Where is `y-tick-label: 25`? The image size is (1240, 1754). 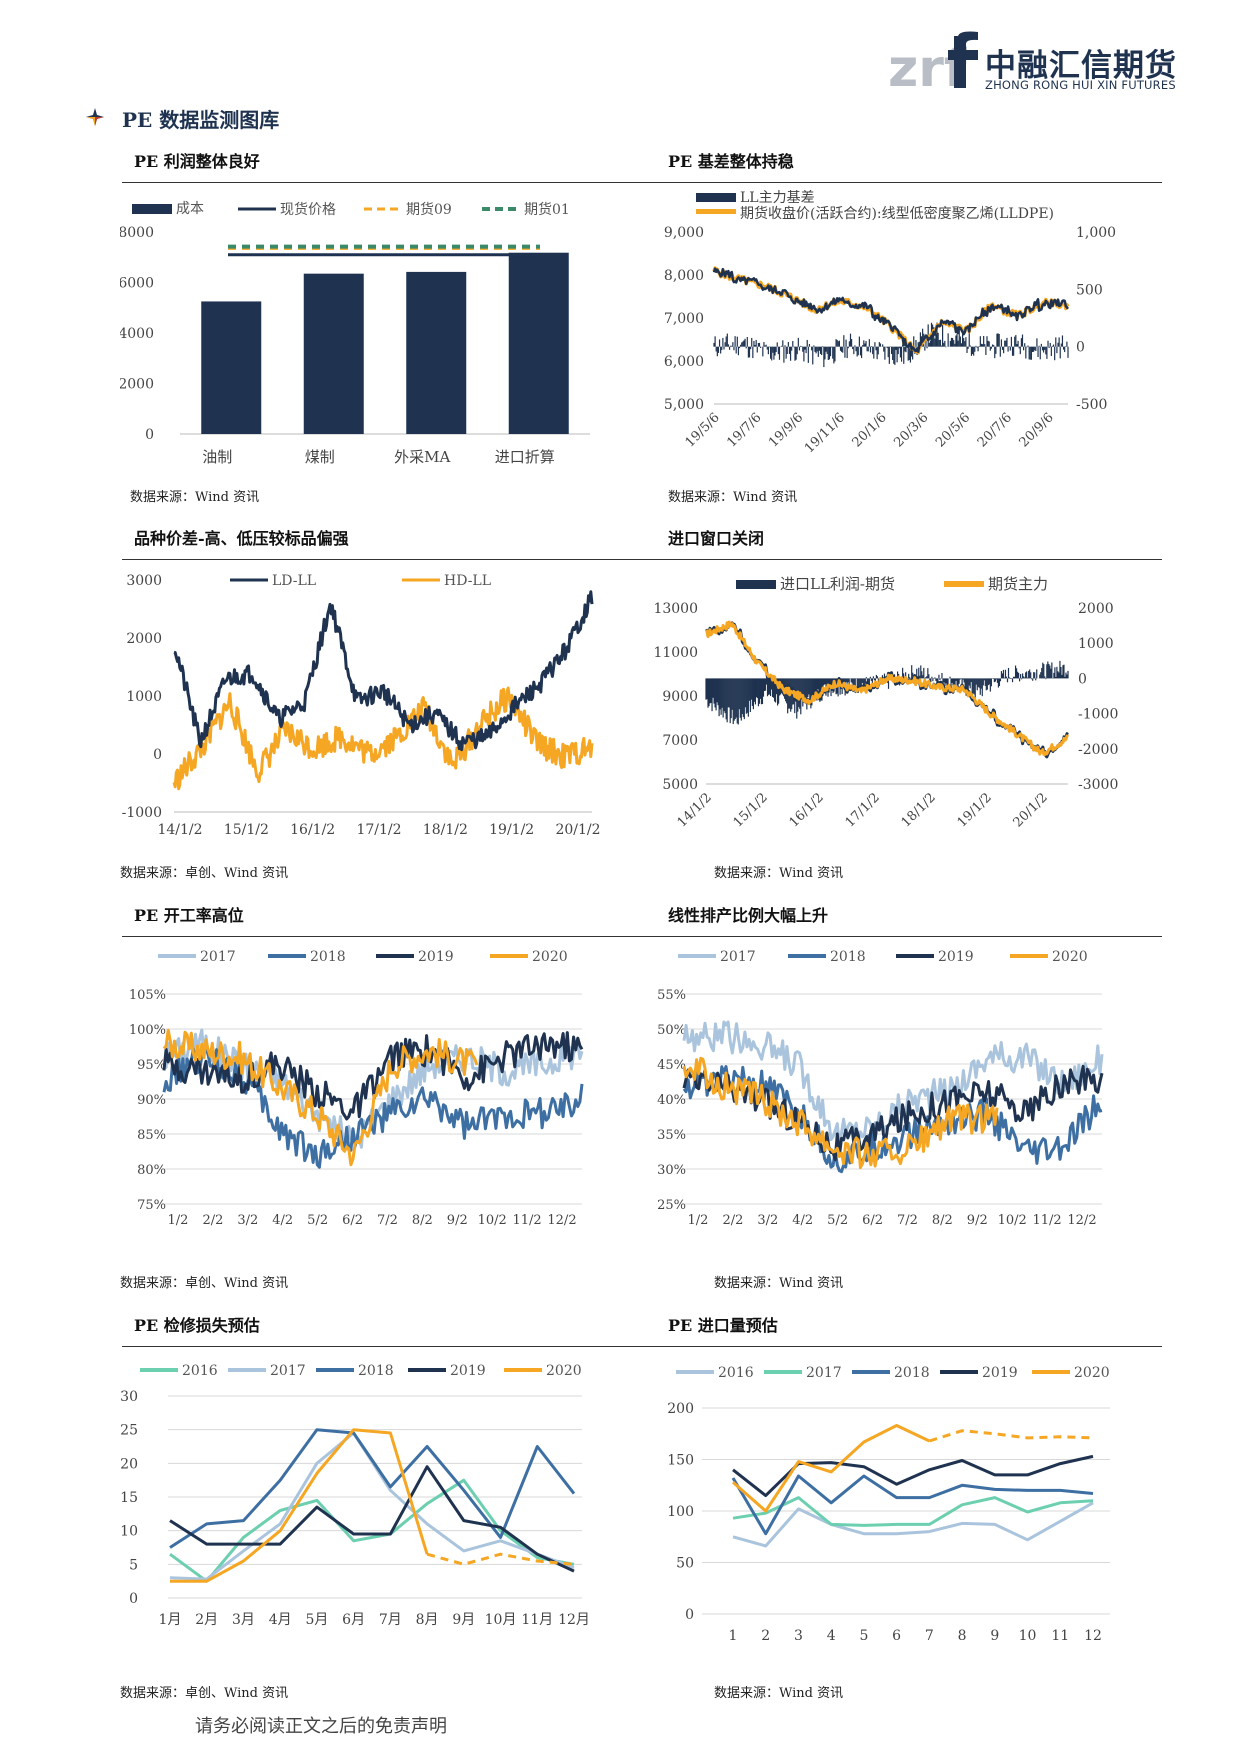 y-tick-label: 25 is located at coordinates (129, 1431).